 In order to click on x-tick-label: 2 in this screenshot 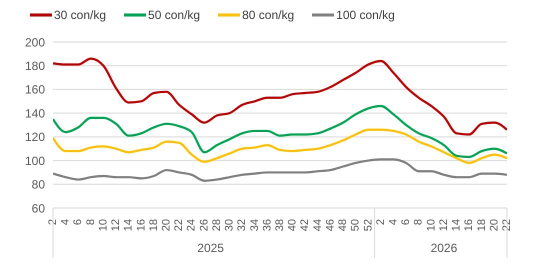, I will do `click(380, 222)`.